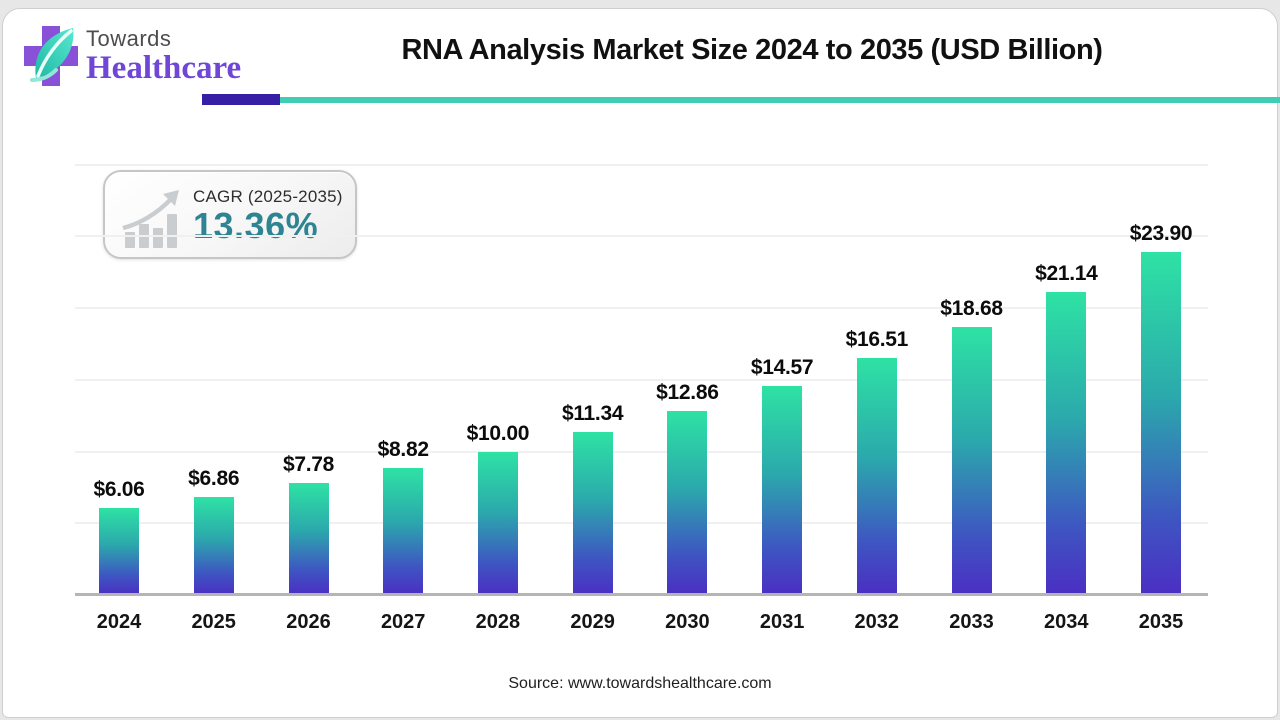  I want to click on x-tick-label-2024: 2024, so click(119, 622).